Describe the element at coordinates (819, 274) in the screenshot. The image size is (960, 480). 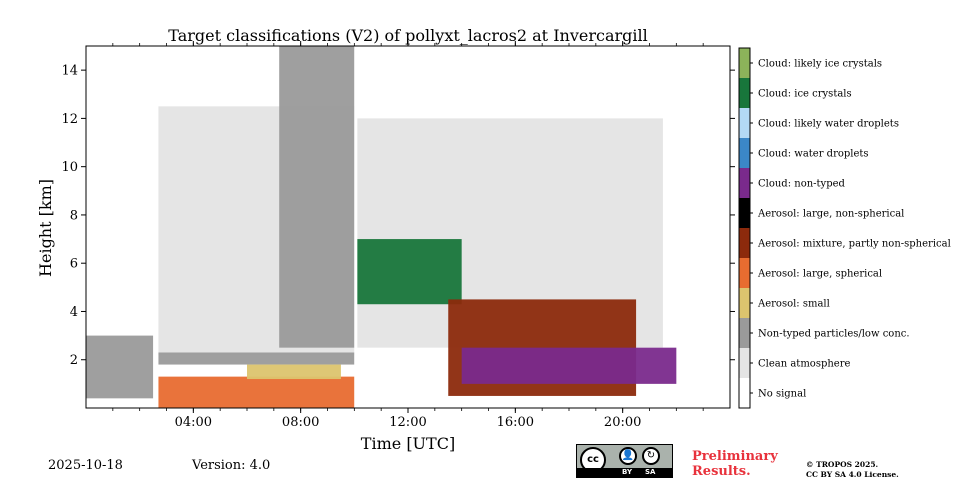
I see `legend-label: Aerosol: large, spherical` at that location.